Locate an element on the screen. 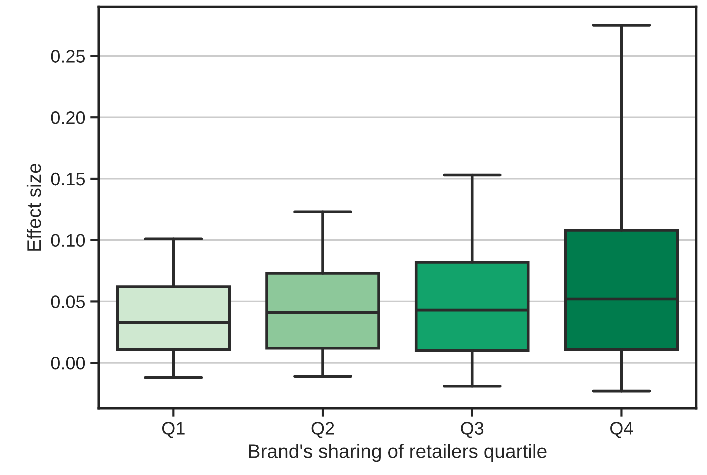 The width and height of the screenshot is (707, 475). y-tick-label: 0.10 is located at coordinates (68, 241).